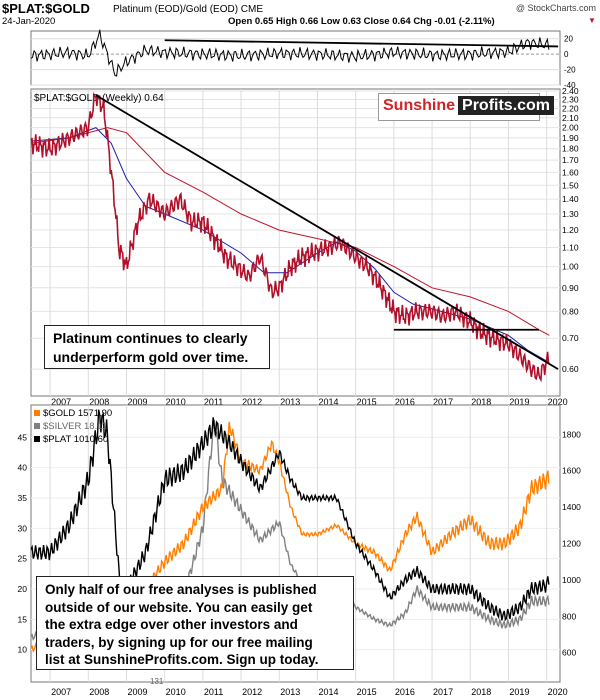  What do you see at coordinates (570, 338) in the screenshot?
I see `ratio-ytick: 0.70` at bounding box center [570, 338].